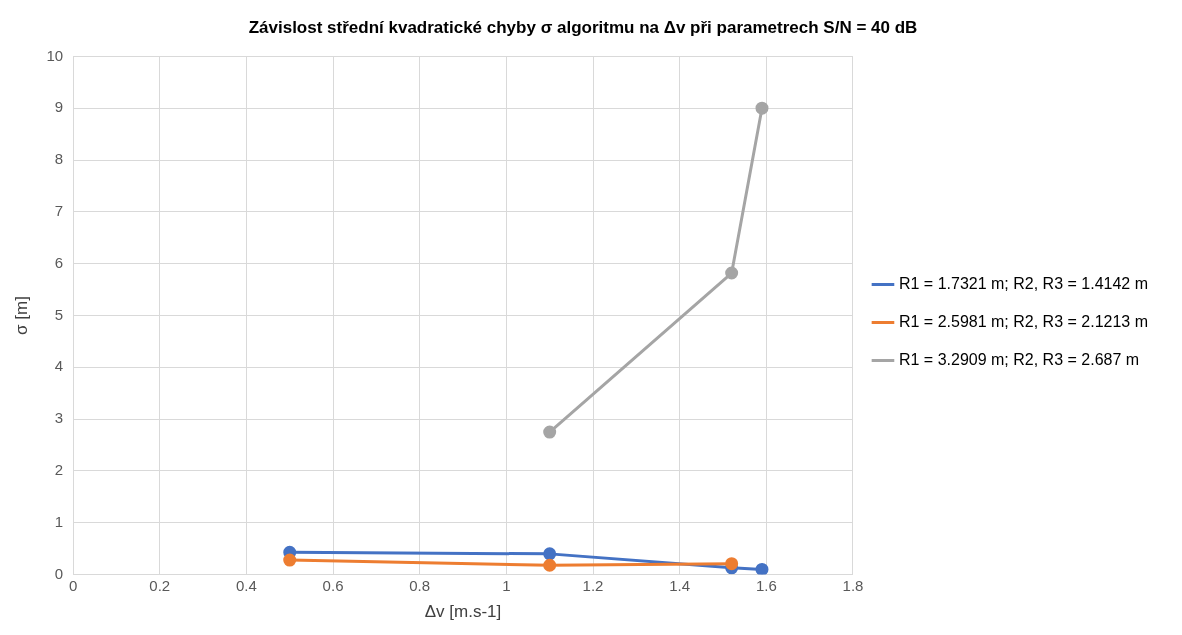 This screenshot has width=1182, height=635. What do you see at coordinates (59, 107) in the screenshot?
I see `y-tick-label: 9` at bounding box center [59, 107].